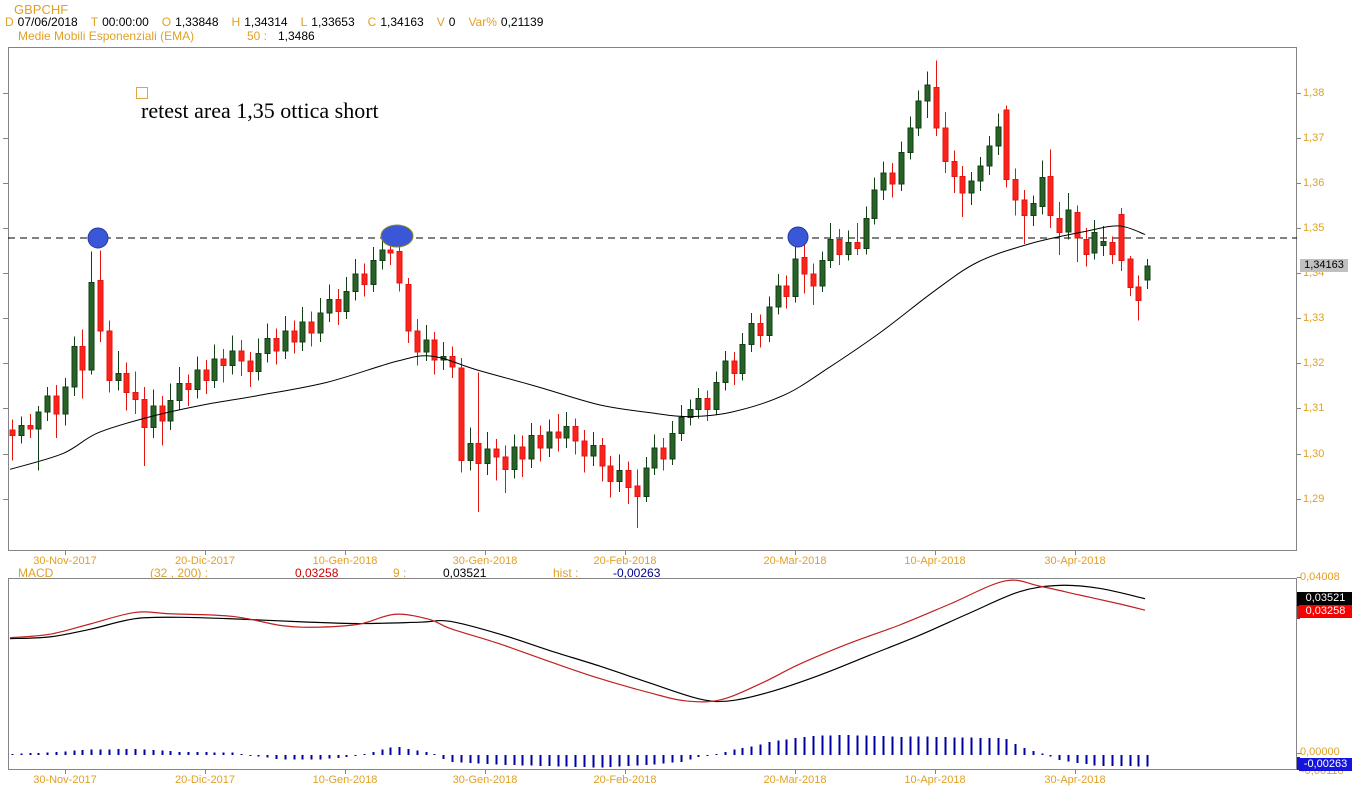 The height and width of the screenshot is (800, 1352). What do you see at coordinates (106, 36) in the screenshot?
I see `ema-indicator-name: Medie Mobili Esponenziali (EMA)` at bounding box center [106, 36].